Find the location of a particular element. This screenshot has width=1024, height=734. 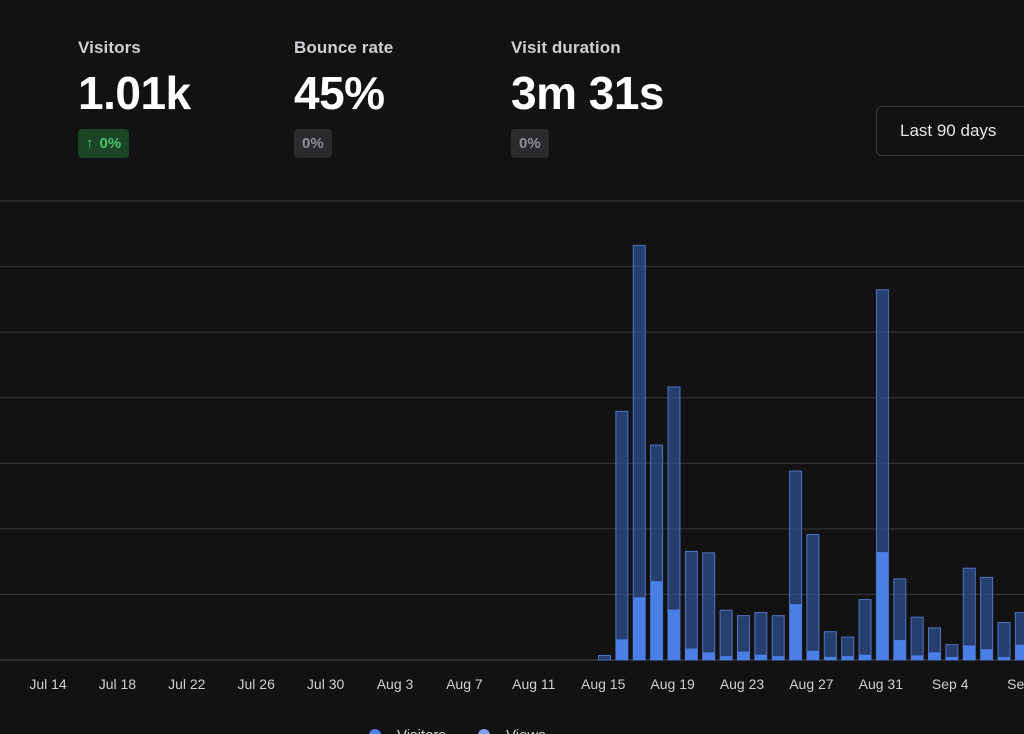

metric-bounce-rate-change: 0% is located at coordinates (313, 143).